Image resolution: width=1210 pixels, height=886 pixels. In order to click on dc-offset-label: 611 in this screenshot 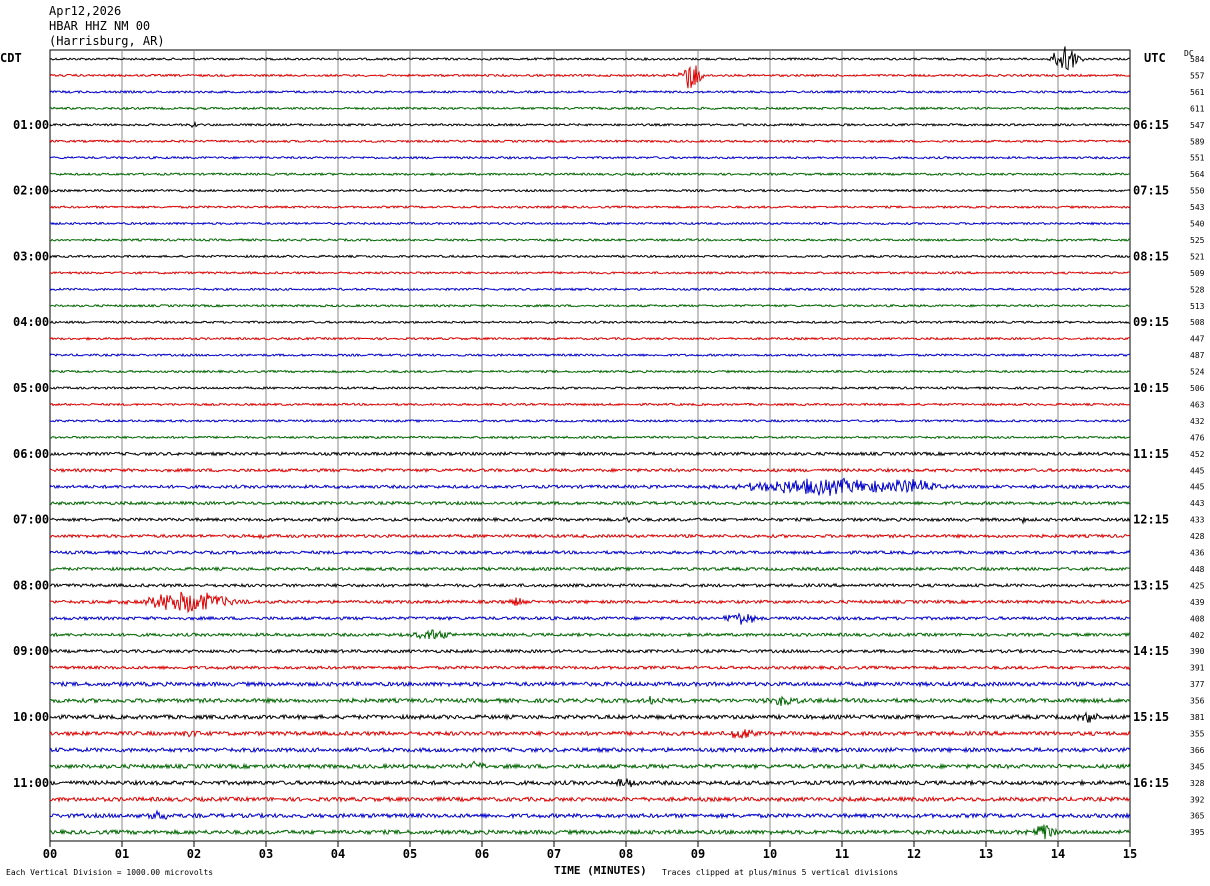, I will do `click(1197, 108)`.